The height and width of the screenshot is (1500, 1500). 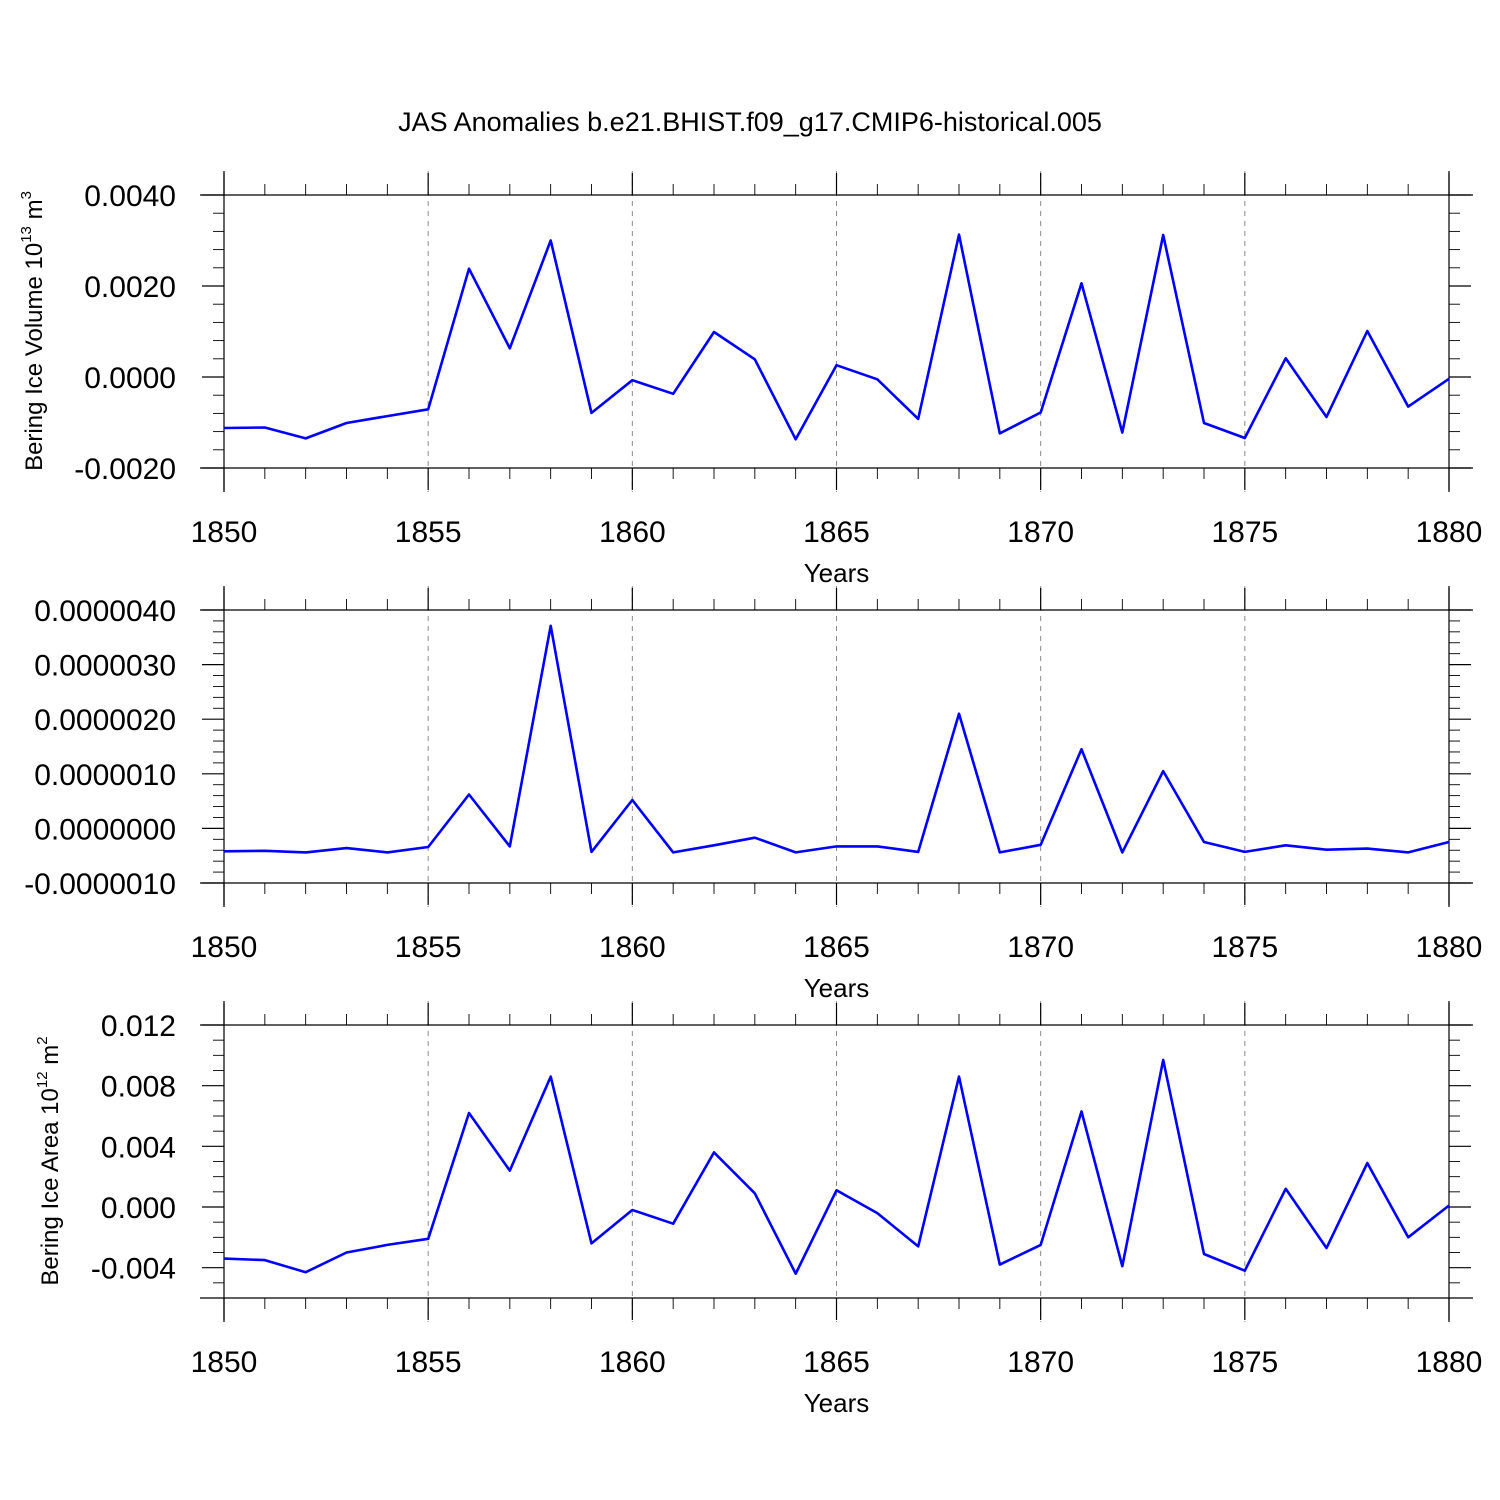 What do you see at coordinates (26, 195) in the screenshot?
I see `y-title-unit-exponent: 3` at bounding box center [26, 195].